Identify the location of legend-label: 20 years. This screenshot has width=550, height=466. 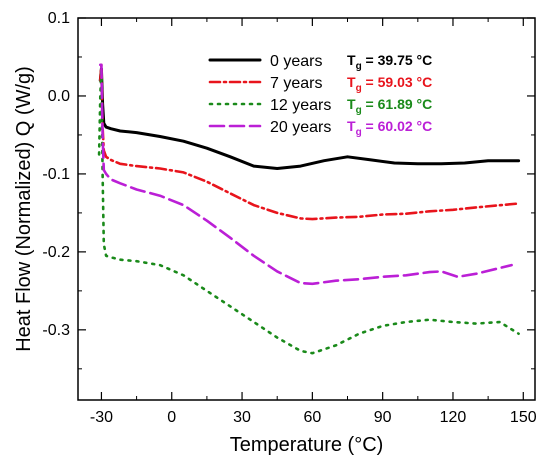
(300, 127).